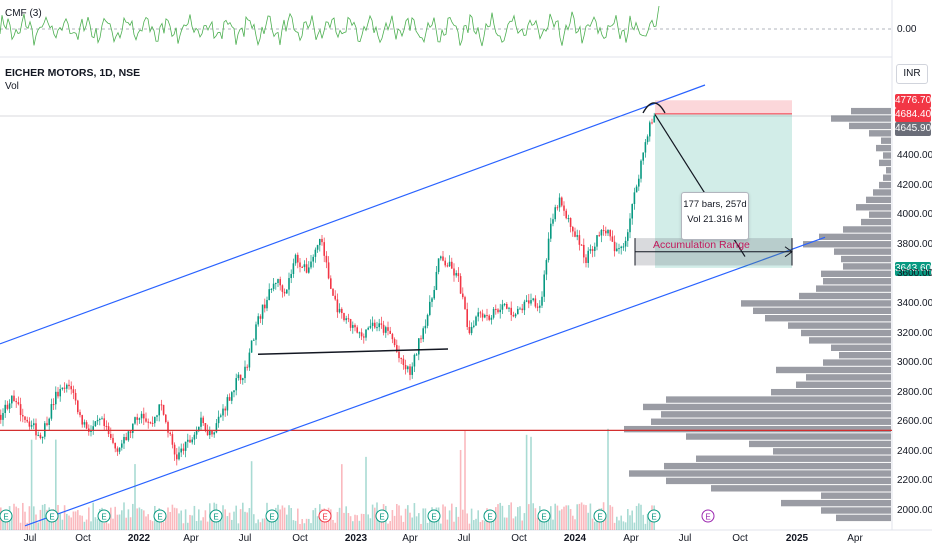  I want to click on y-tick-label: 4000.00, so click(914, 215).